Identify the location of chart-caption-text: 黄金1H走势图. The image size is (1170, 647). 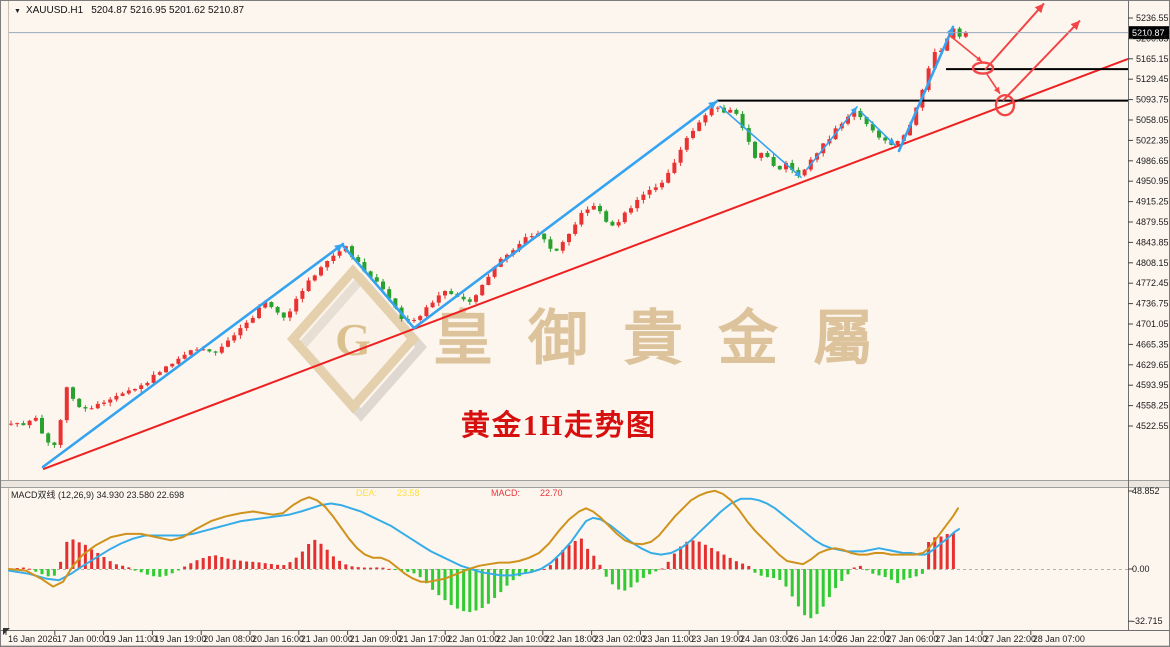
(559, 425).